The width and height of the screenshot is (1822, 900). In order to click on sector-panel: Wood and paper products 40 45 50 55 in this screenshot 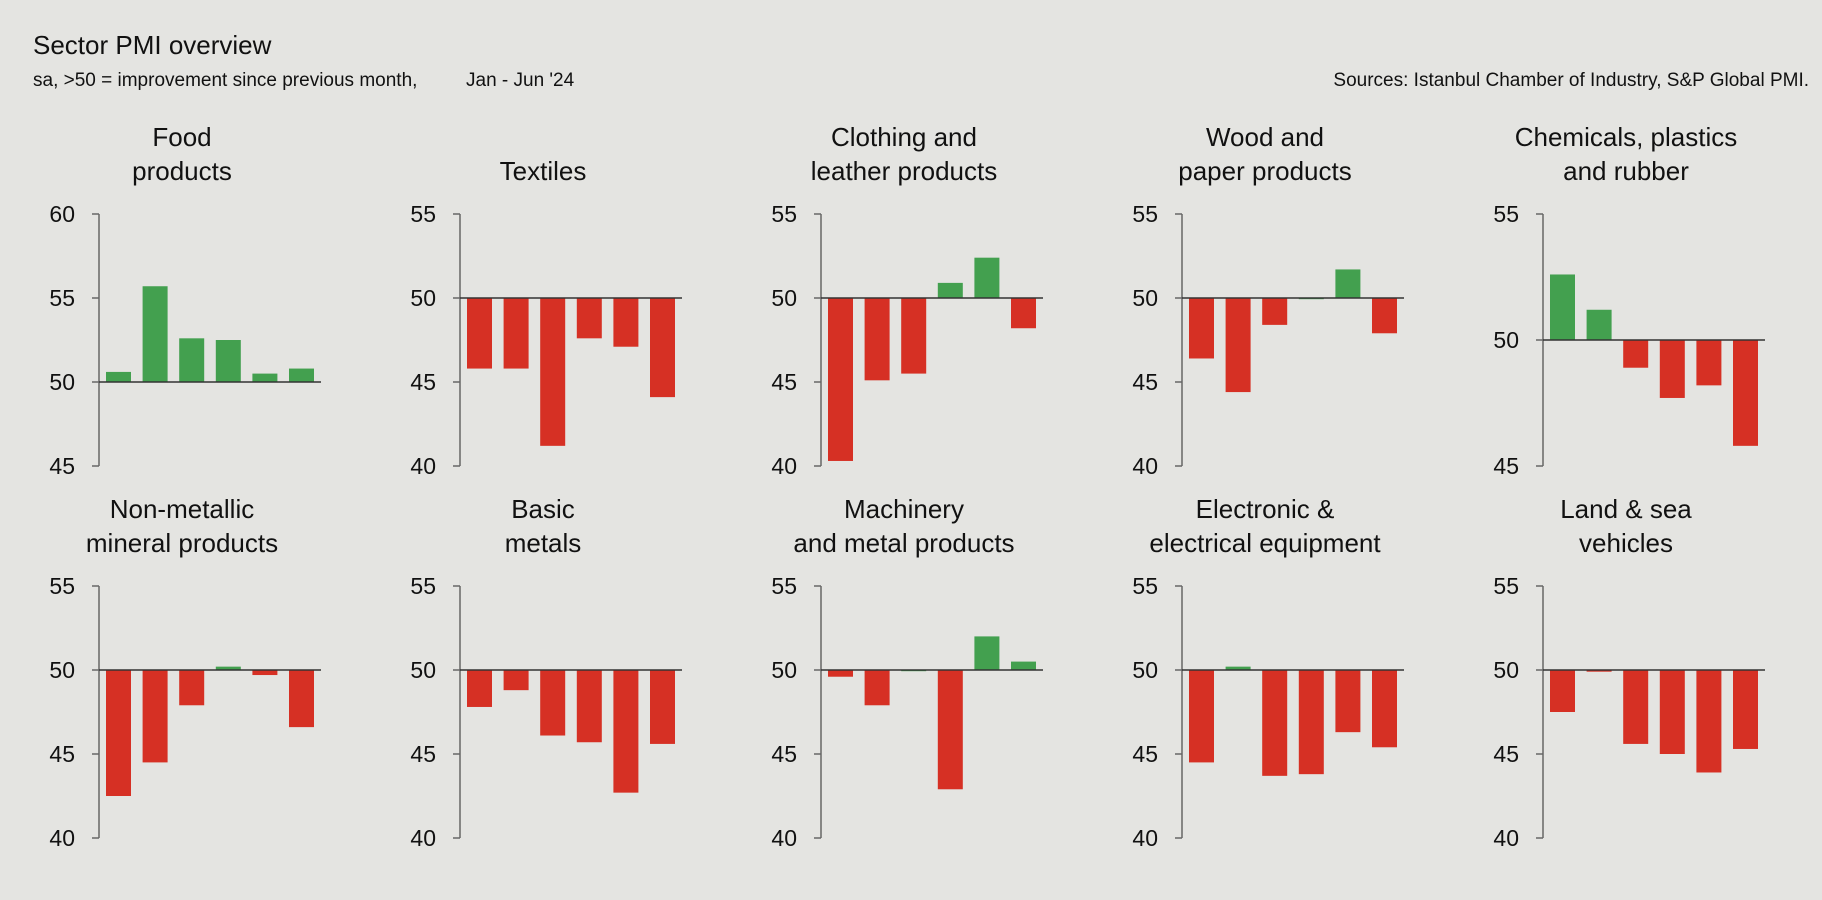, I will do `click(1265, 298)`.